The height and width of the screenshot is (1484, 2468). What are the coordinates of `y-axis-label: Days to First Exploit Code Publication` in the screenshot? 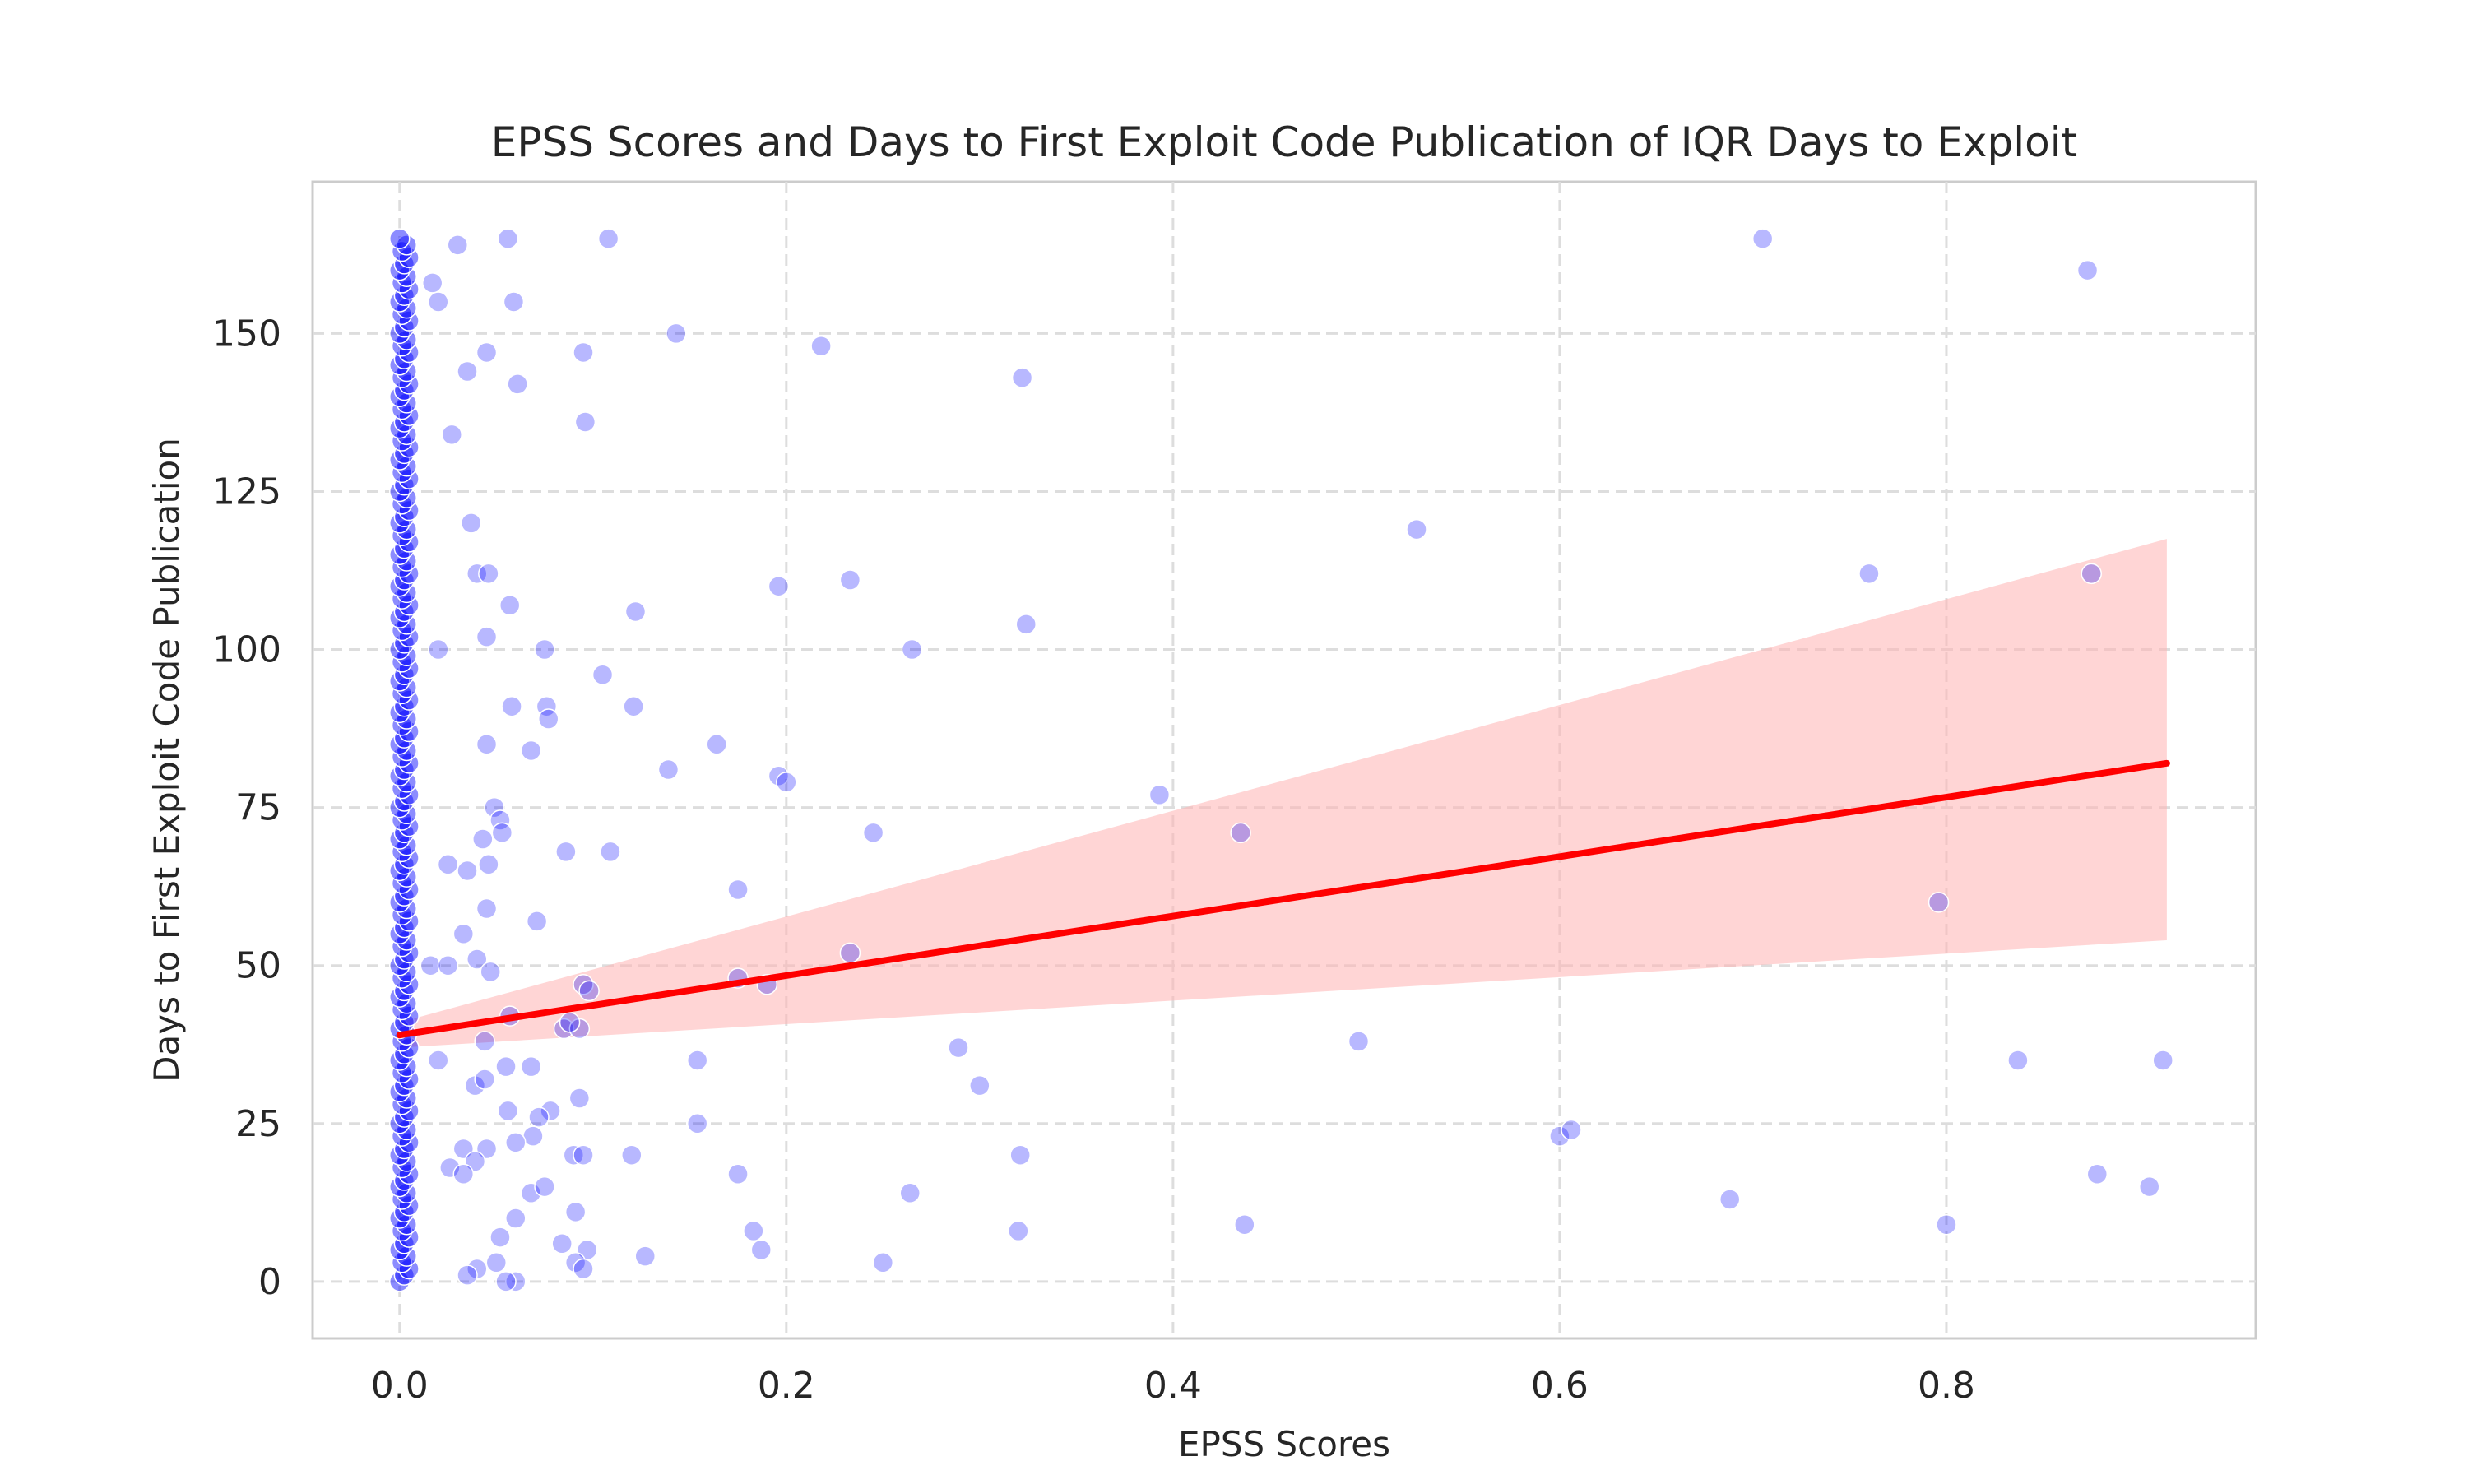 It's located at (166, 760).